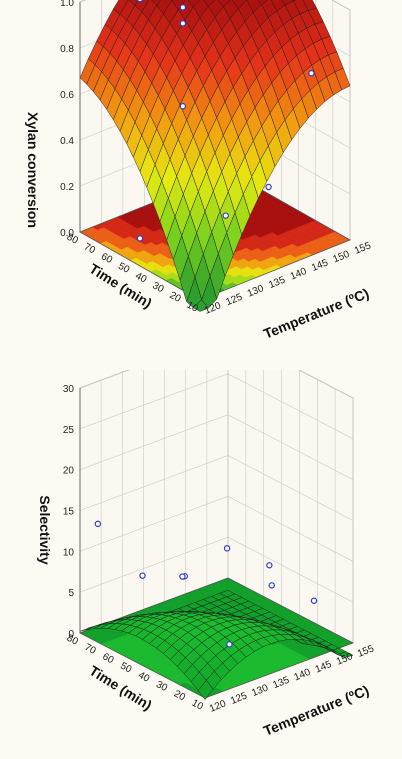 The width and height of the screenshot is (402, 759). I want to click on z-axis-title: Selectivity, so click(45, 529).